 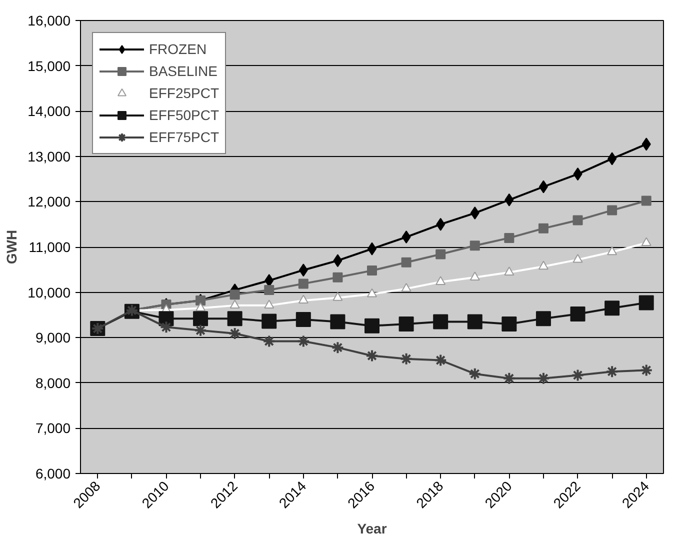 I want to click on y-tick-label: 15,000, so click(x=49, y=66).